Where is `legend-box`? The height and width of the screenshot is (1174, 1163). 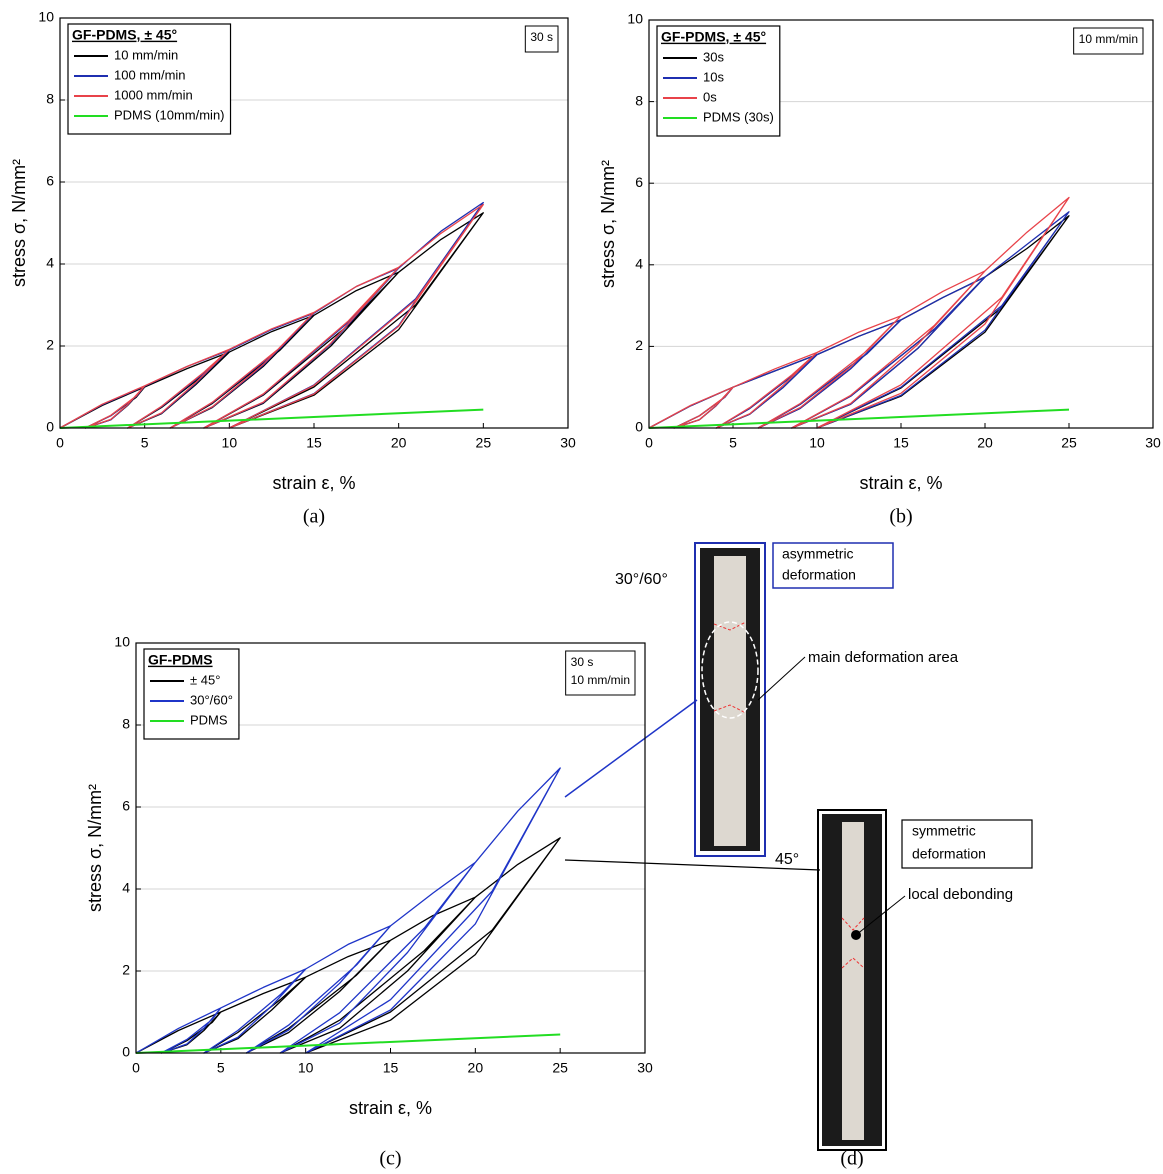 legend-box is located at coordinates (191, 694).